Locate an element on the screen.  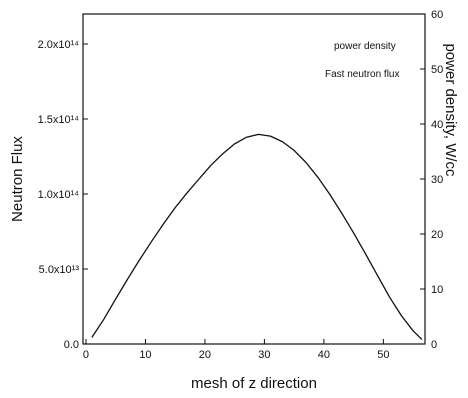
x-tick-label: 50 is located at coordinates (383, 355).